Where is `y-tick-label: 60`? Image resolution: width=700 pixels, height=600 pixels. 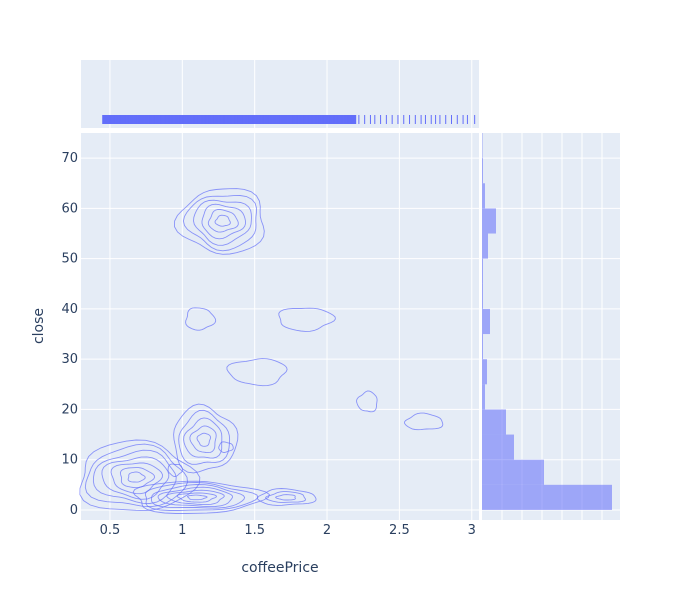
y-tick-label: 60 is located at coordinates (69, 208).